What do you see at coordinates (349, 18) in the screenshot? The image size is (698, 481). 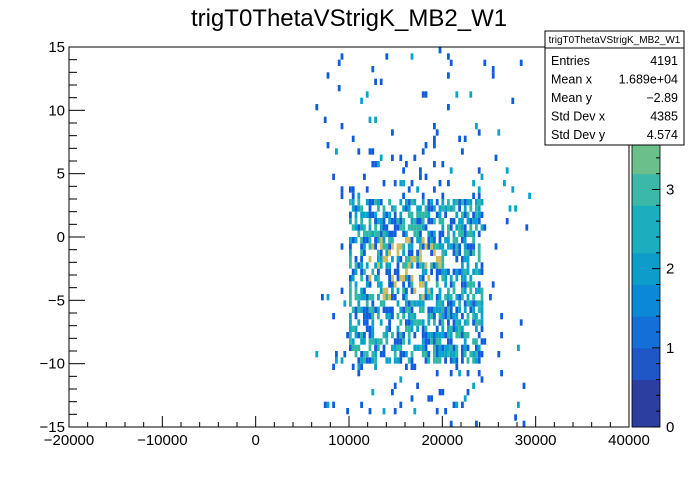 I see `chart-title: trigT0ThetaVStrigK_MB2_W1` at bounding box center [349, 18].